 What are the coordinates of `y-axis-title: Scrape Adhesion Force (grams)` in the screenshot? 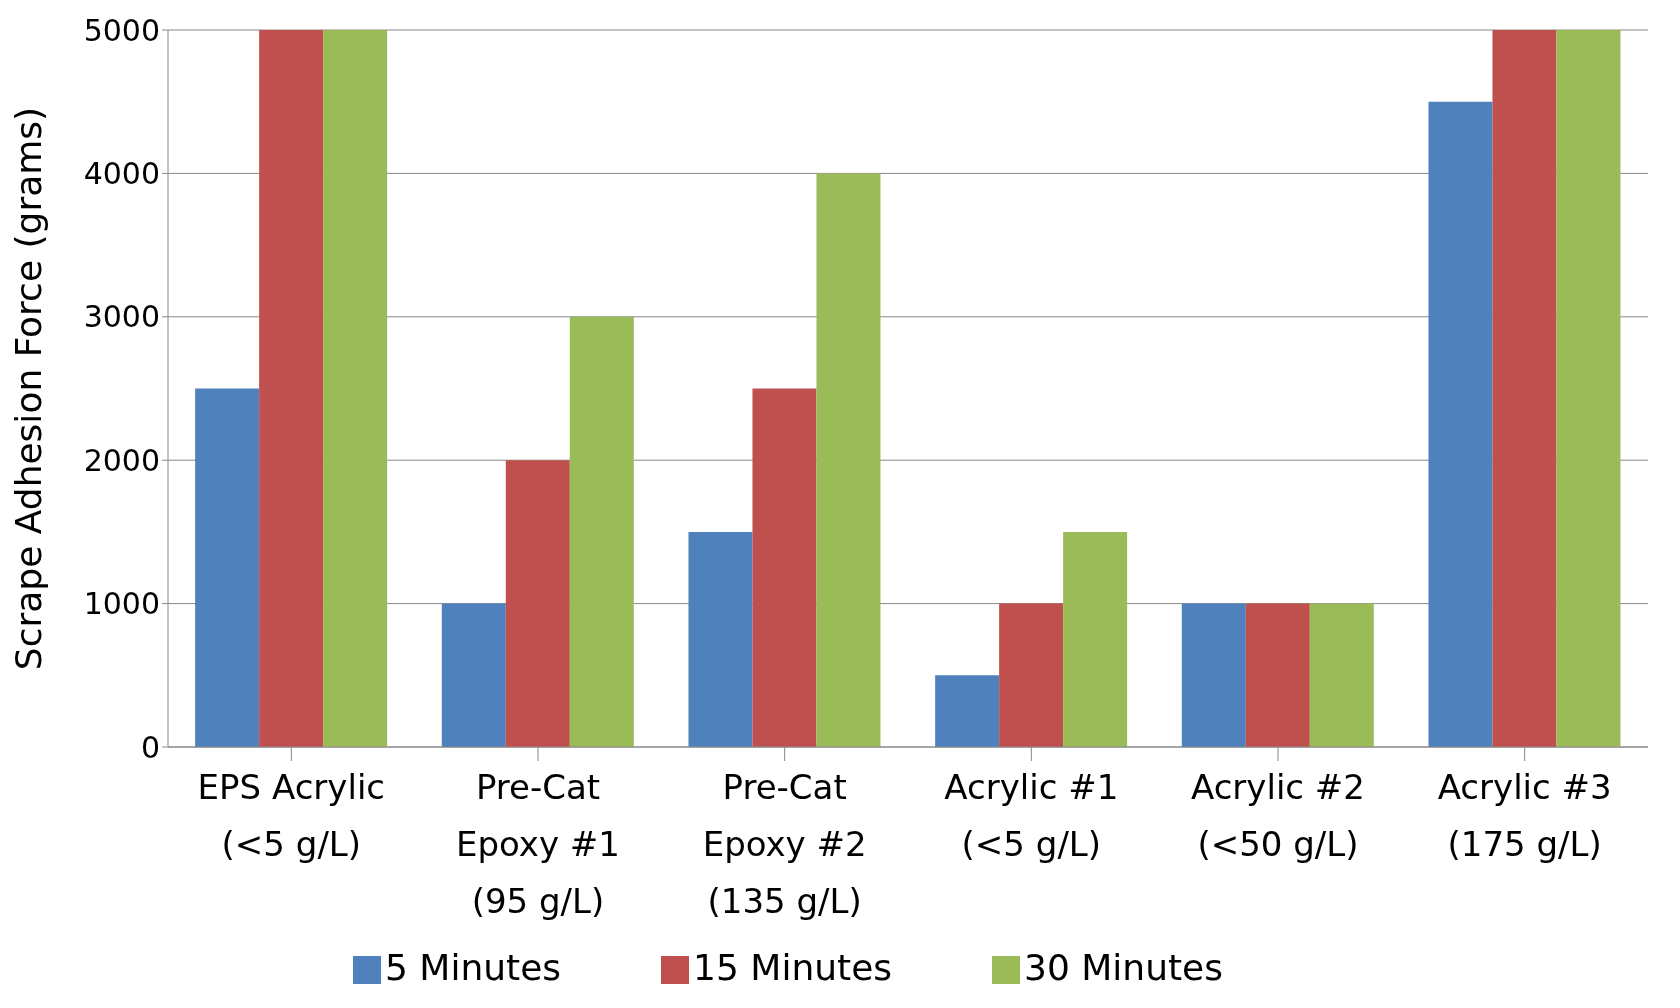 It's located at (28, 388).